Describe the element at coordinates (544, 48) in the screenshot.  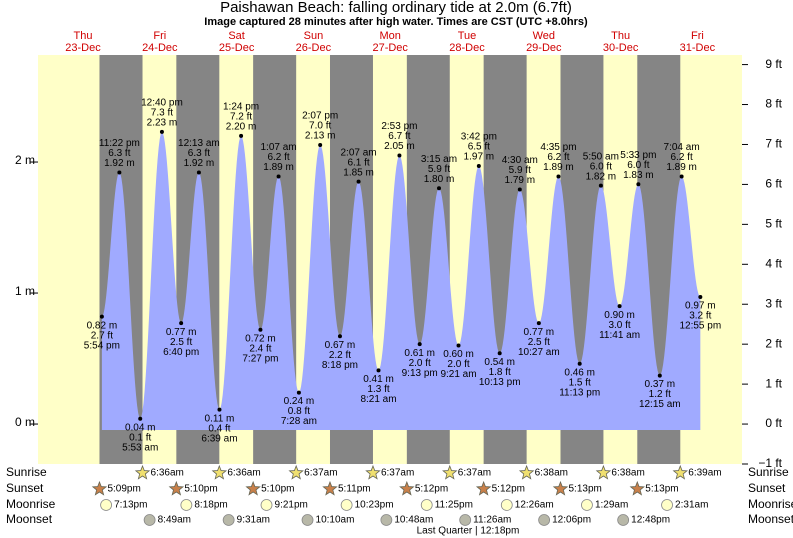
I see `date-label: 29-Dec` at that location.